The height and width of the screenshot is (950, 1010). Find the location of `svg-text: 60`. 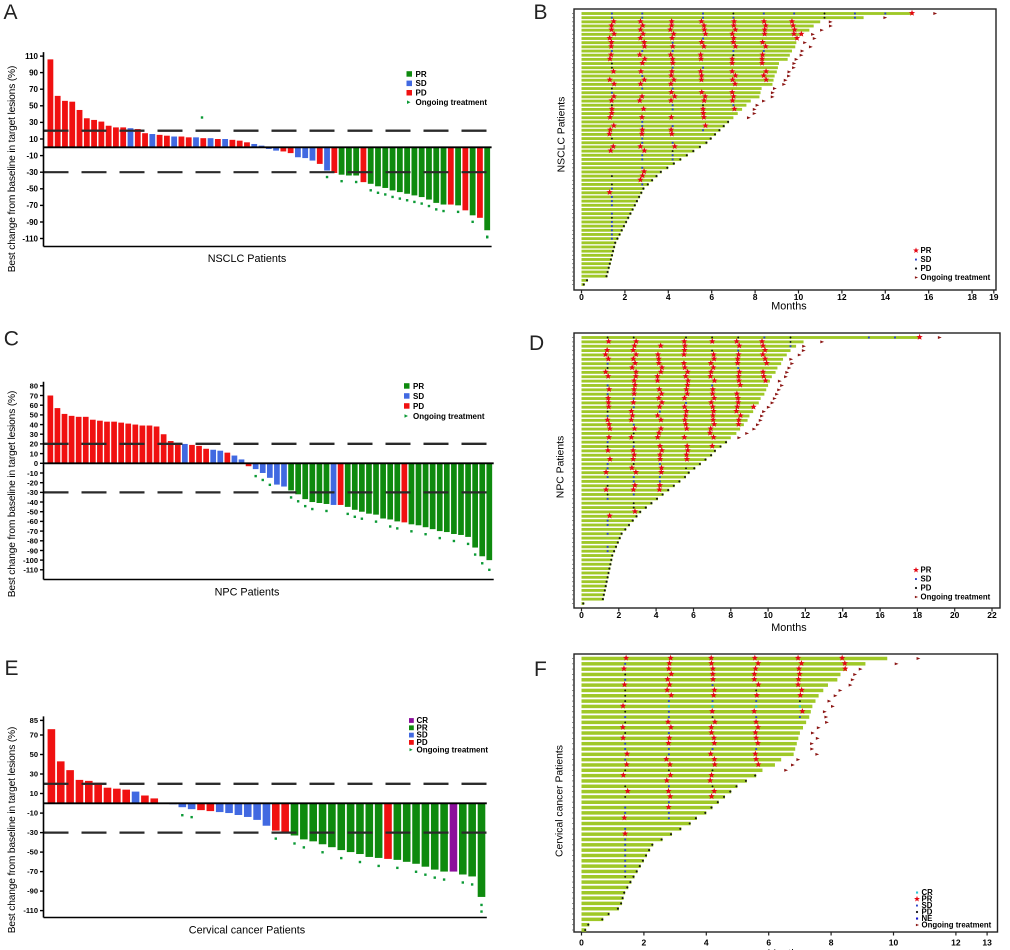

svg-text: 60 is located at coordinates (34, 405).